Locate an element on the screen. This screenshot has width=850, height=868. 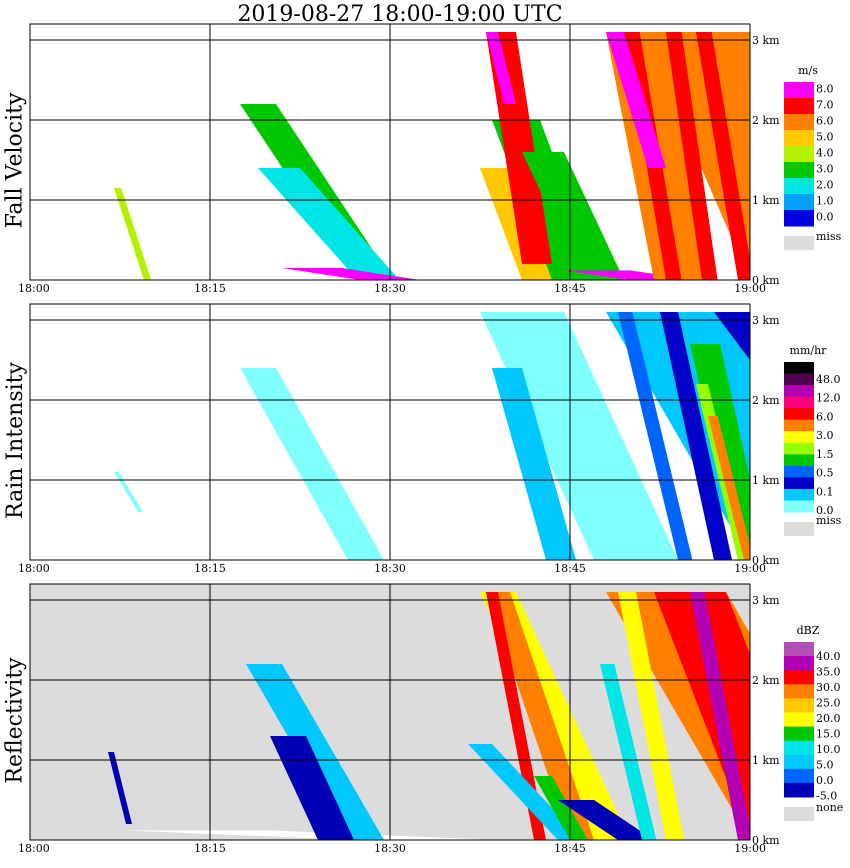
legend-label: 6.0 is located at coordinates (825, 120).